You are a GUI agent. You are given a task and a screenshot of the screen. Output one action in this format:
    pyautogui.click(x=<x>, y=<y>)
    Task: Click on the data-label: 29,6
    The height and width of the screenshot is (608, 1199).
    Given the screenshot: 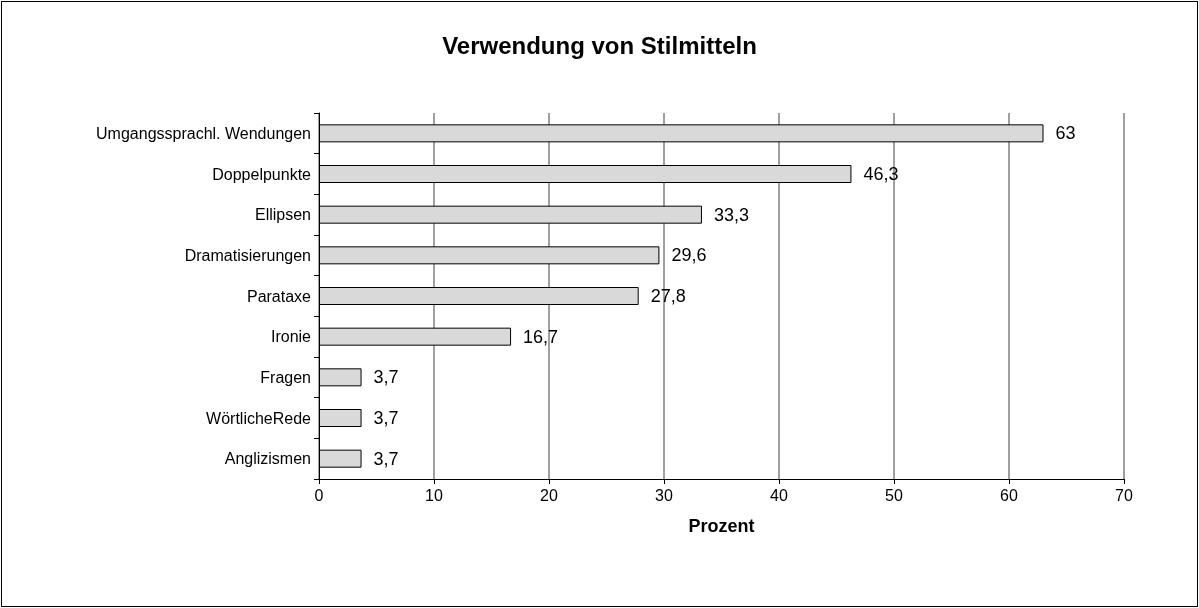 What is the action you would take?
    pyautogui.click(x=689, y=255)
    